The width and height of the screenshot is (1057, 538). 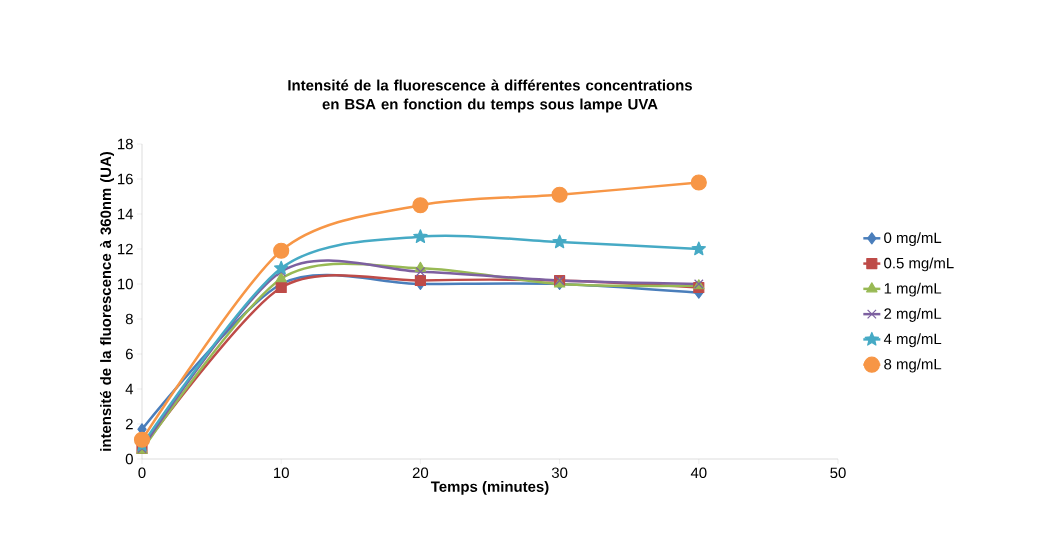 What do you see at coordinates (919, 264) in the screenshot?
I see `legend-label: 0.5 mg/mL` at bounding box center [919, 264].